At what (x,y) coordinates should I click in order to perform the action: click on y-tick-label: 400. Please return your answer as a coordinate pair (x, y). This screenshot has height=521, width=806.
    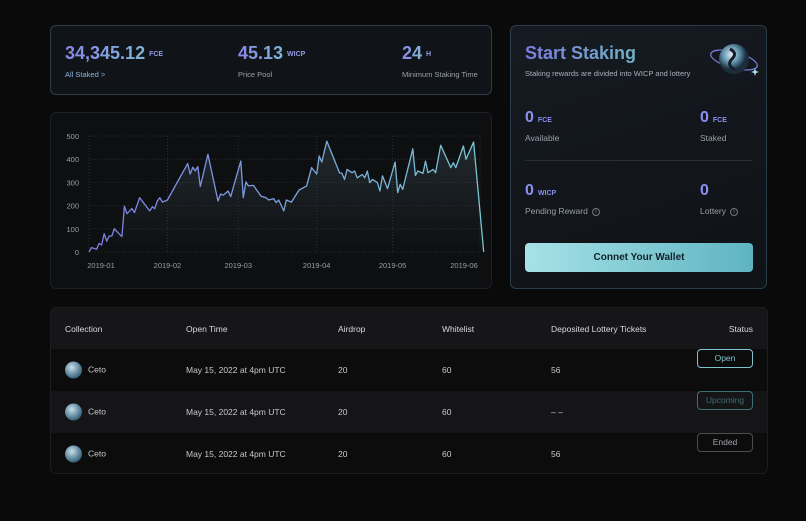
    Looking at the image, I should click on (72, 159).